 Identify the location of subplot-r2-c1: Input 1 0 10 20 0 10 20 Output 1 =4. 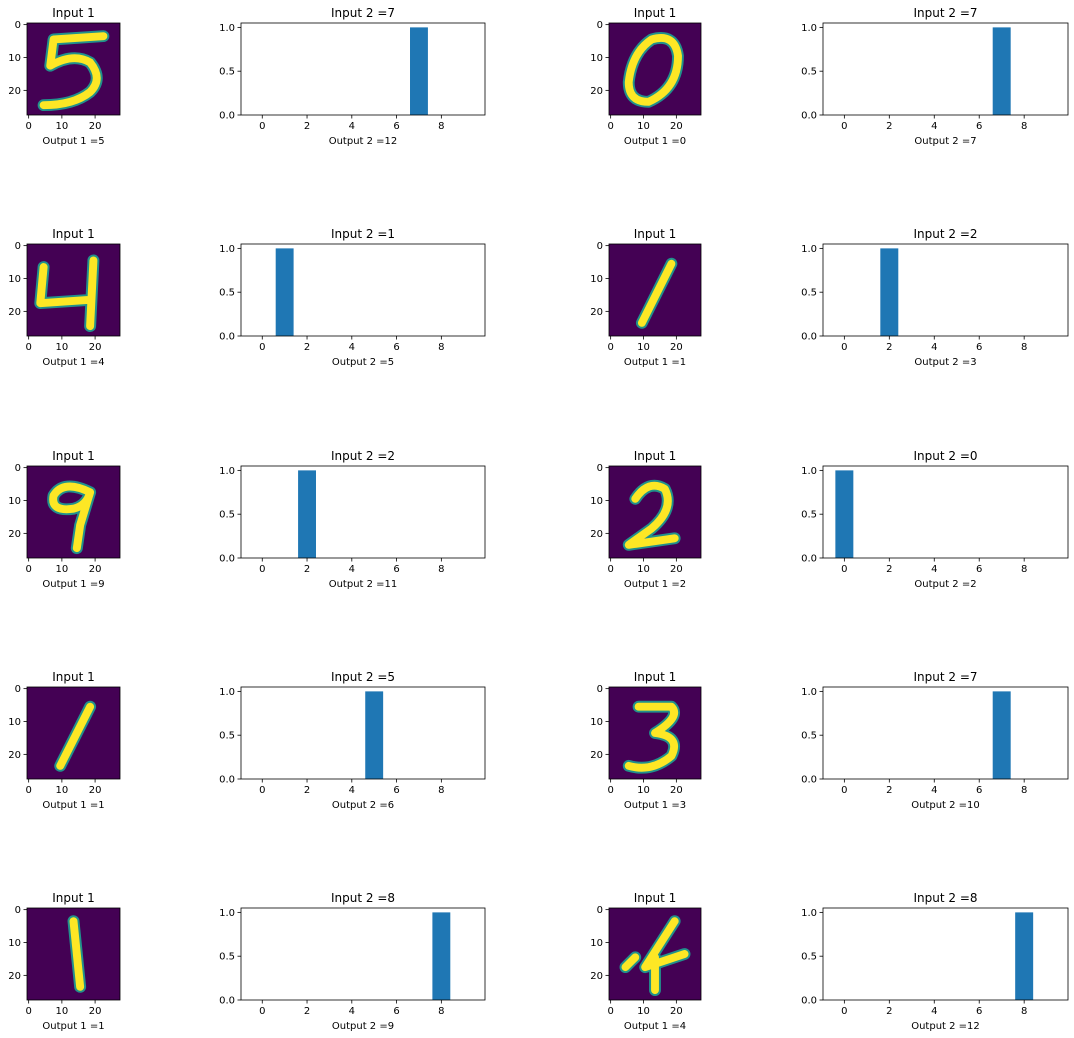
(64, 297).